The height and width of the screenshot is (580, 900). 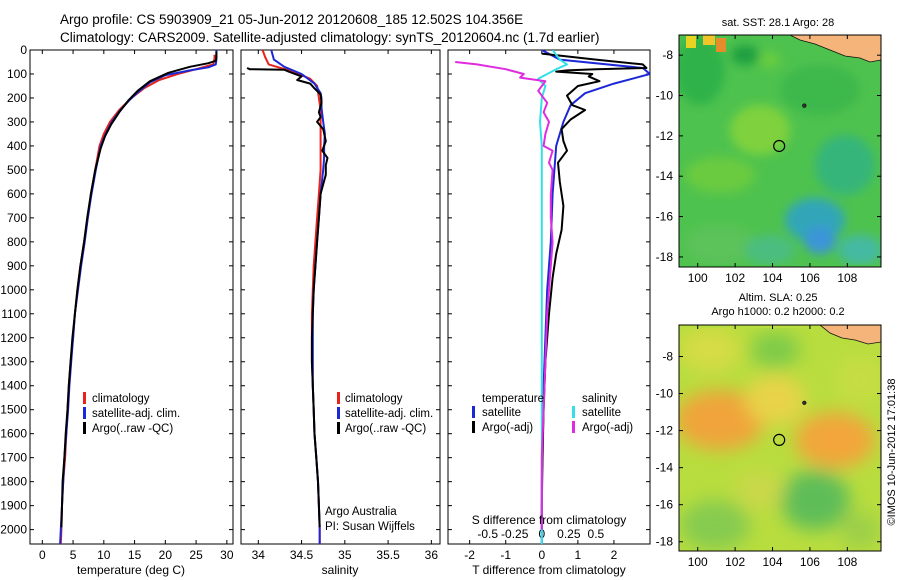 I want to click on depth-tick-label: 700, so click(x=17, y=218).